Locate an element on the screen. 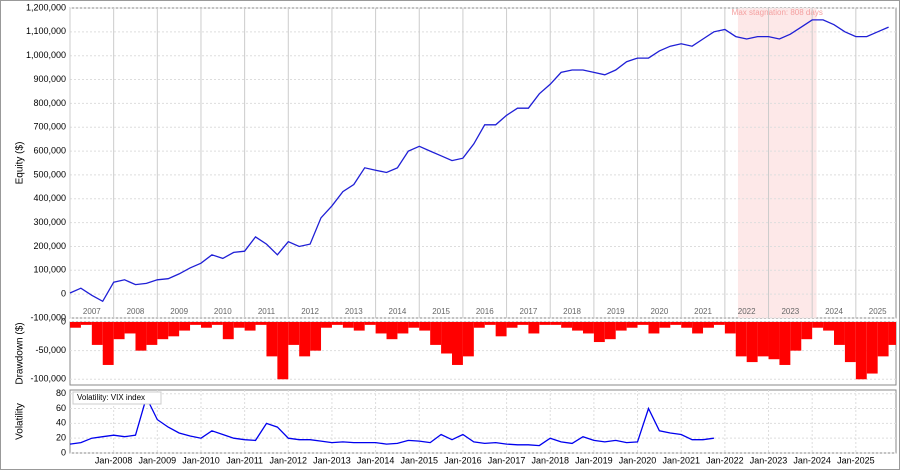  y-tick-label: 60 is located at coordinates (61, 408).